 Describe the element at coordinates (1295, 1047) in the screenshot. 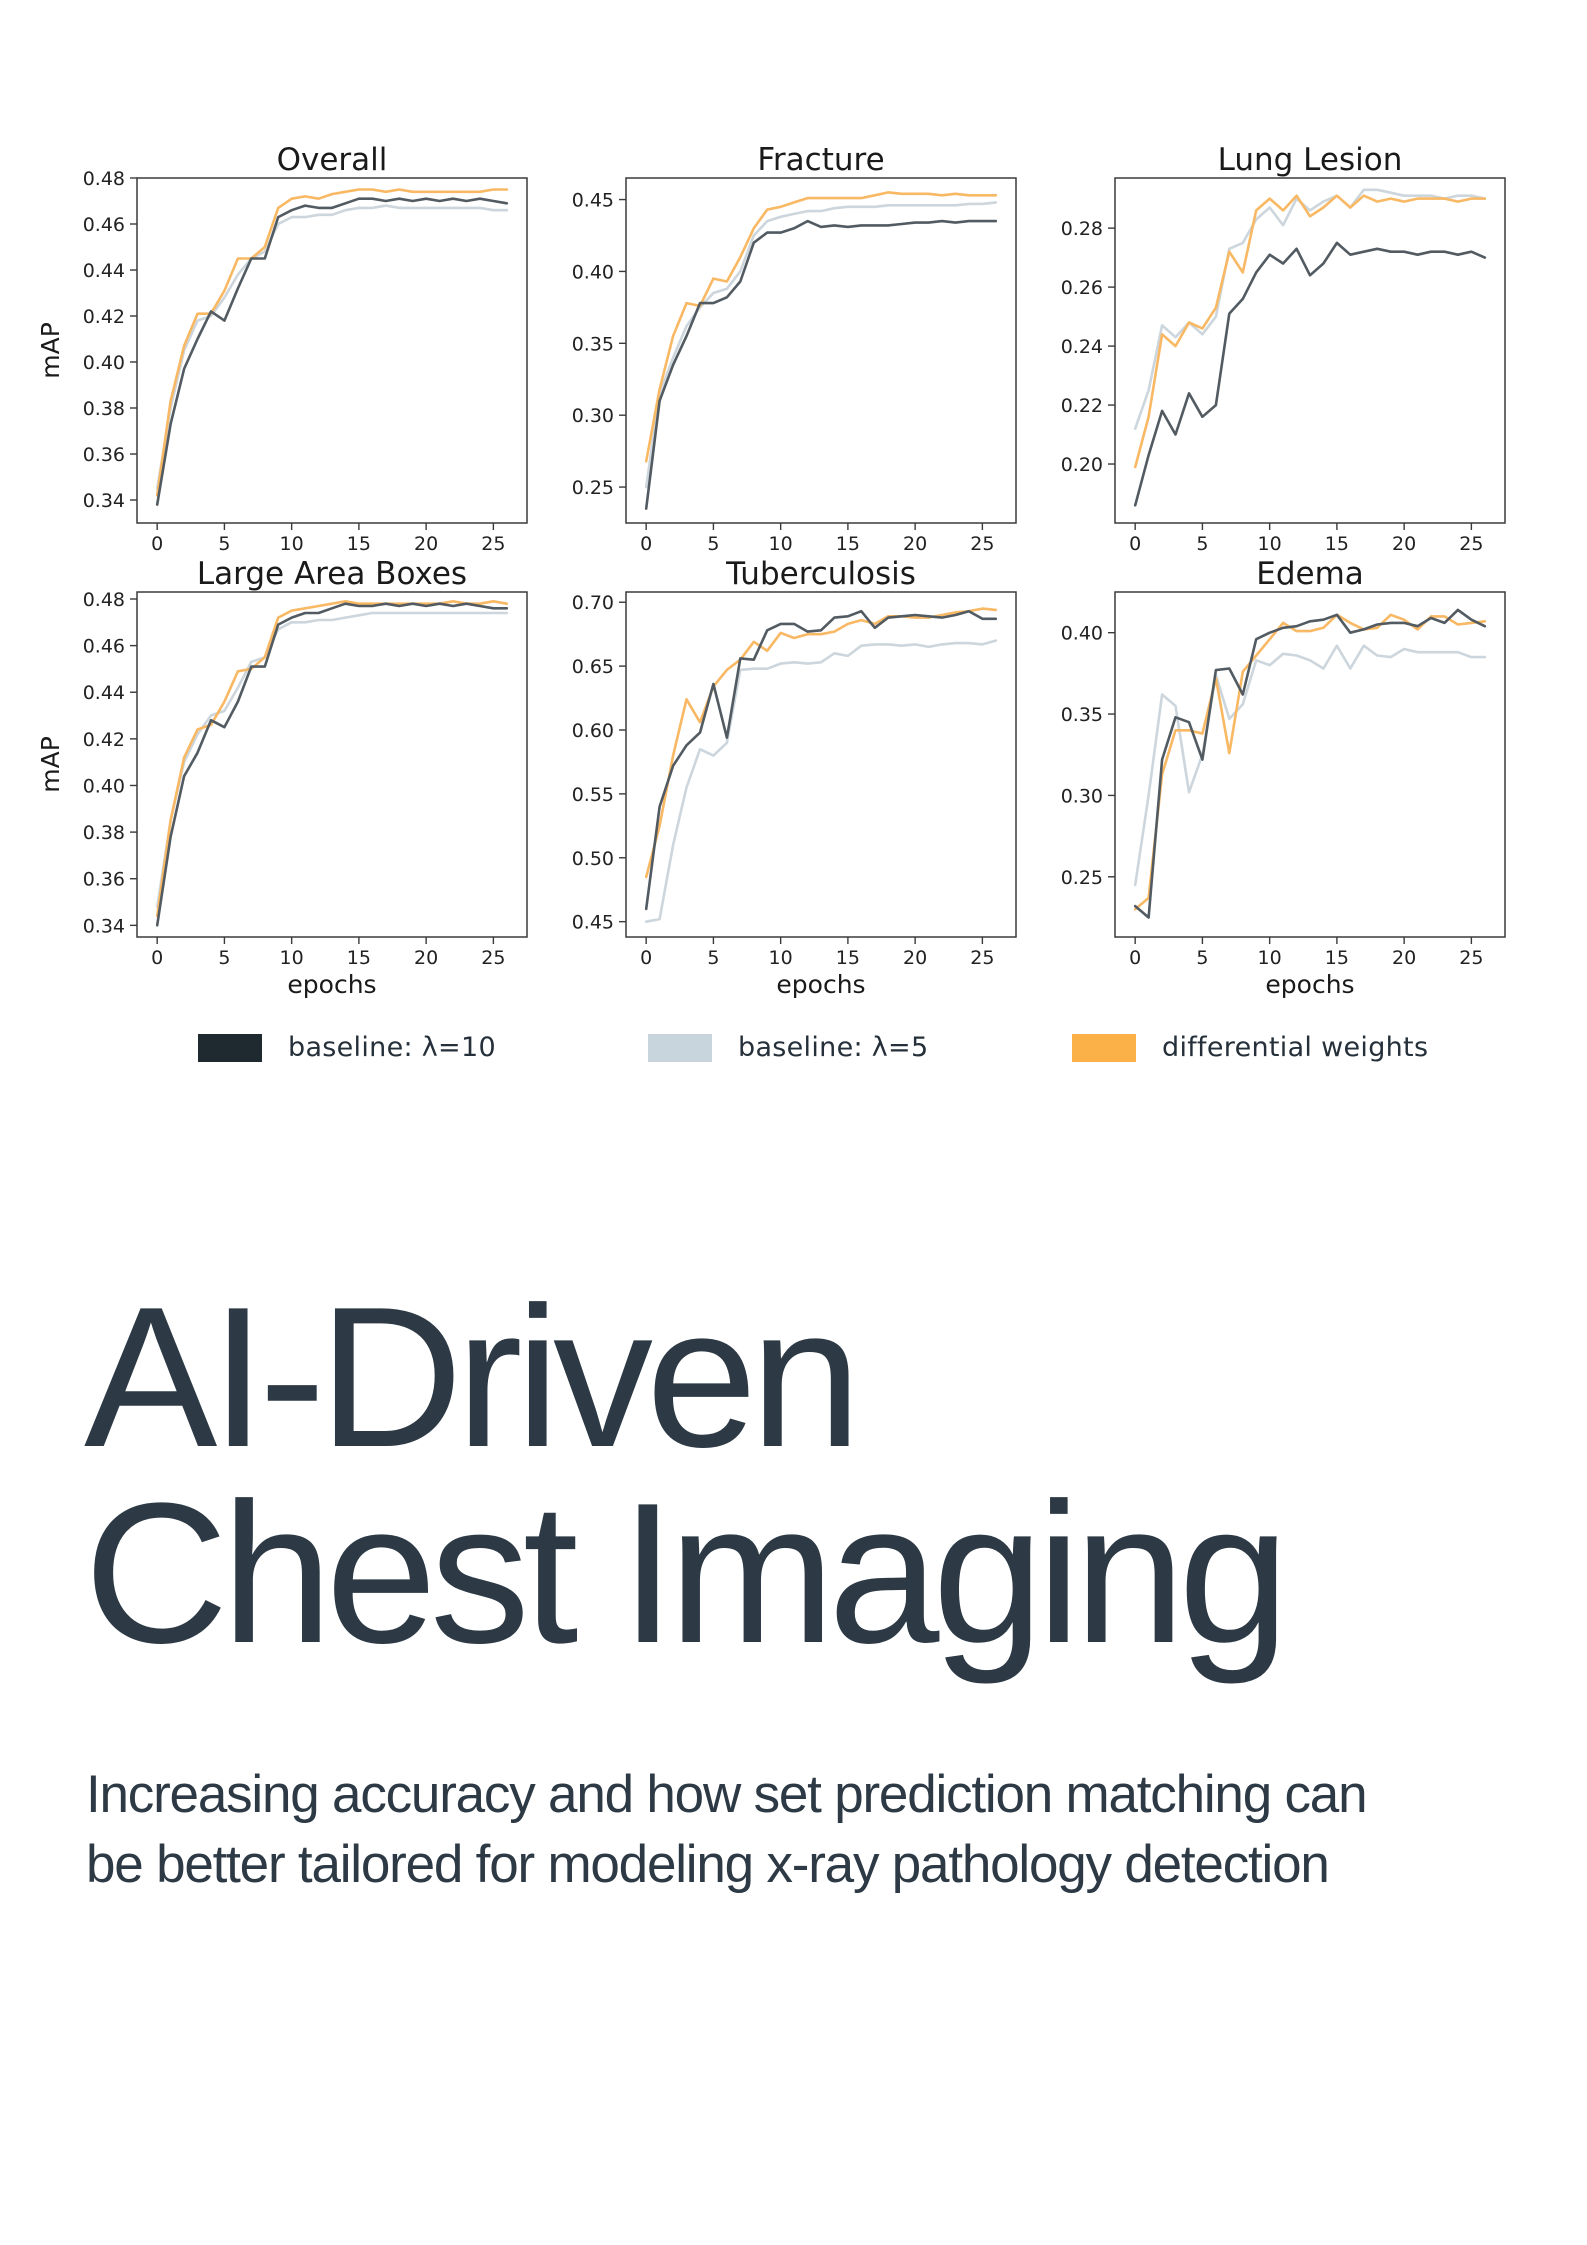

I see `legend-label-differential-weights: differential weights` at that location.